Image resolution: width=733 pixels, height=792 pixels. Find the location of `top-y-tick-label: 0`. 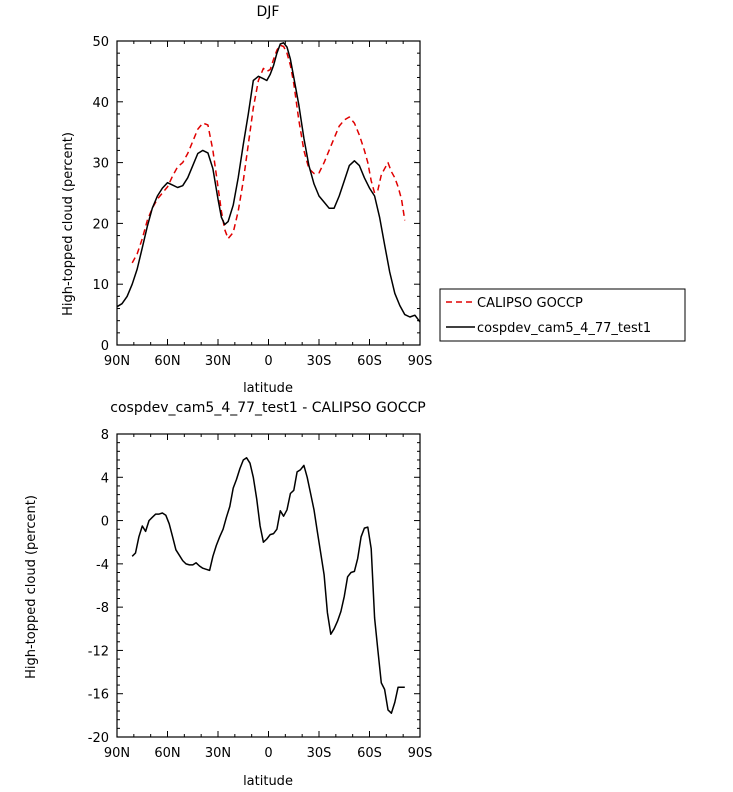

top-y-tick-label: 0 is located at coordinates (105, 346).